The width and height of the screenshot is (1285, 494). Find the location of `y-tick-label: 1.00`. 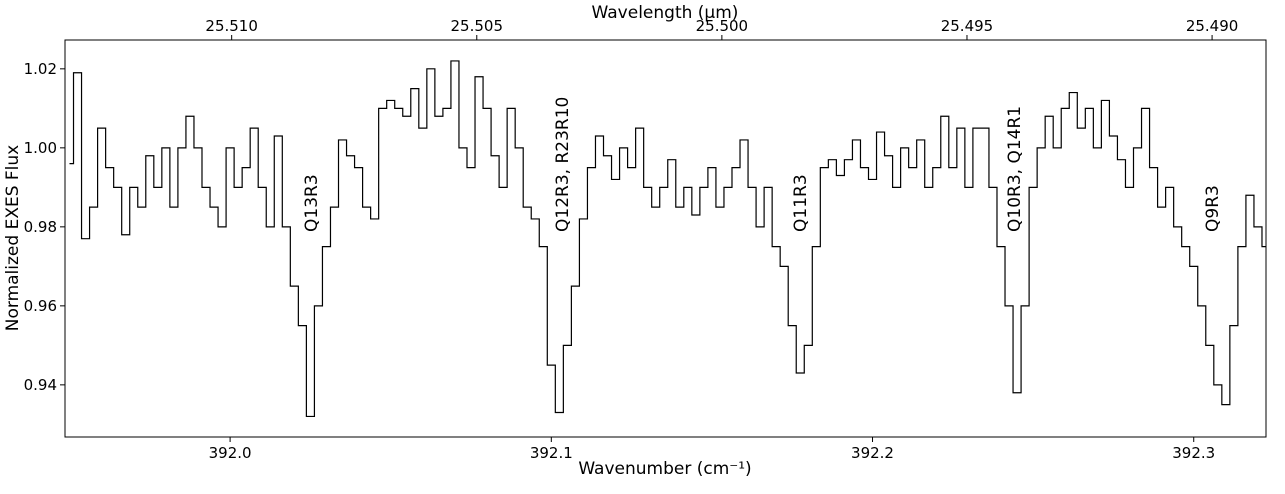

y-tick-label: 1.00 is located at coordinates (40, 148).